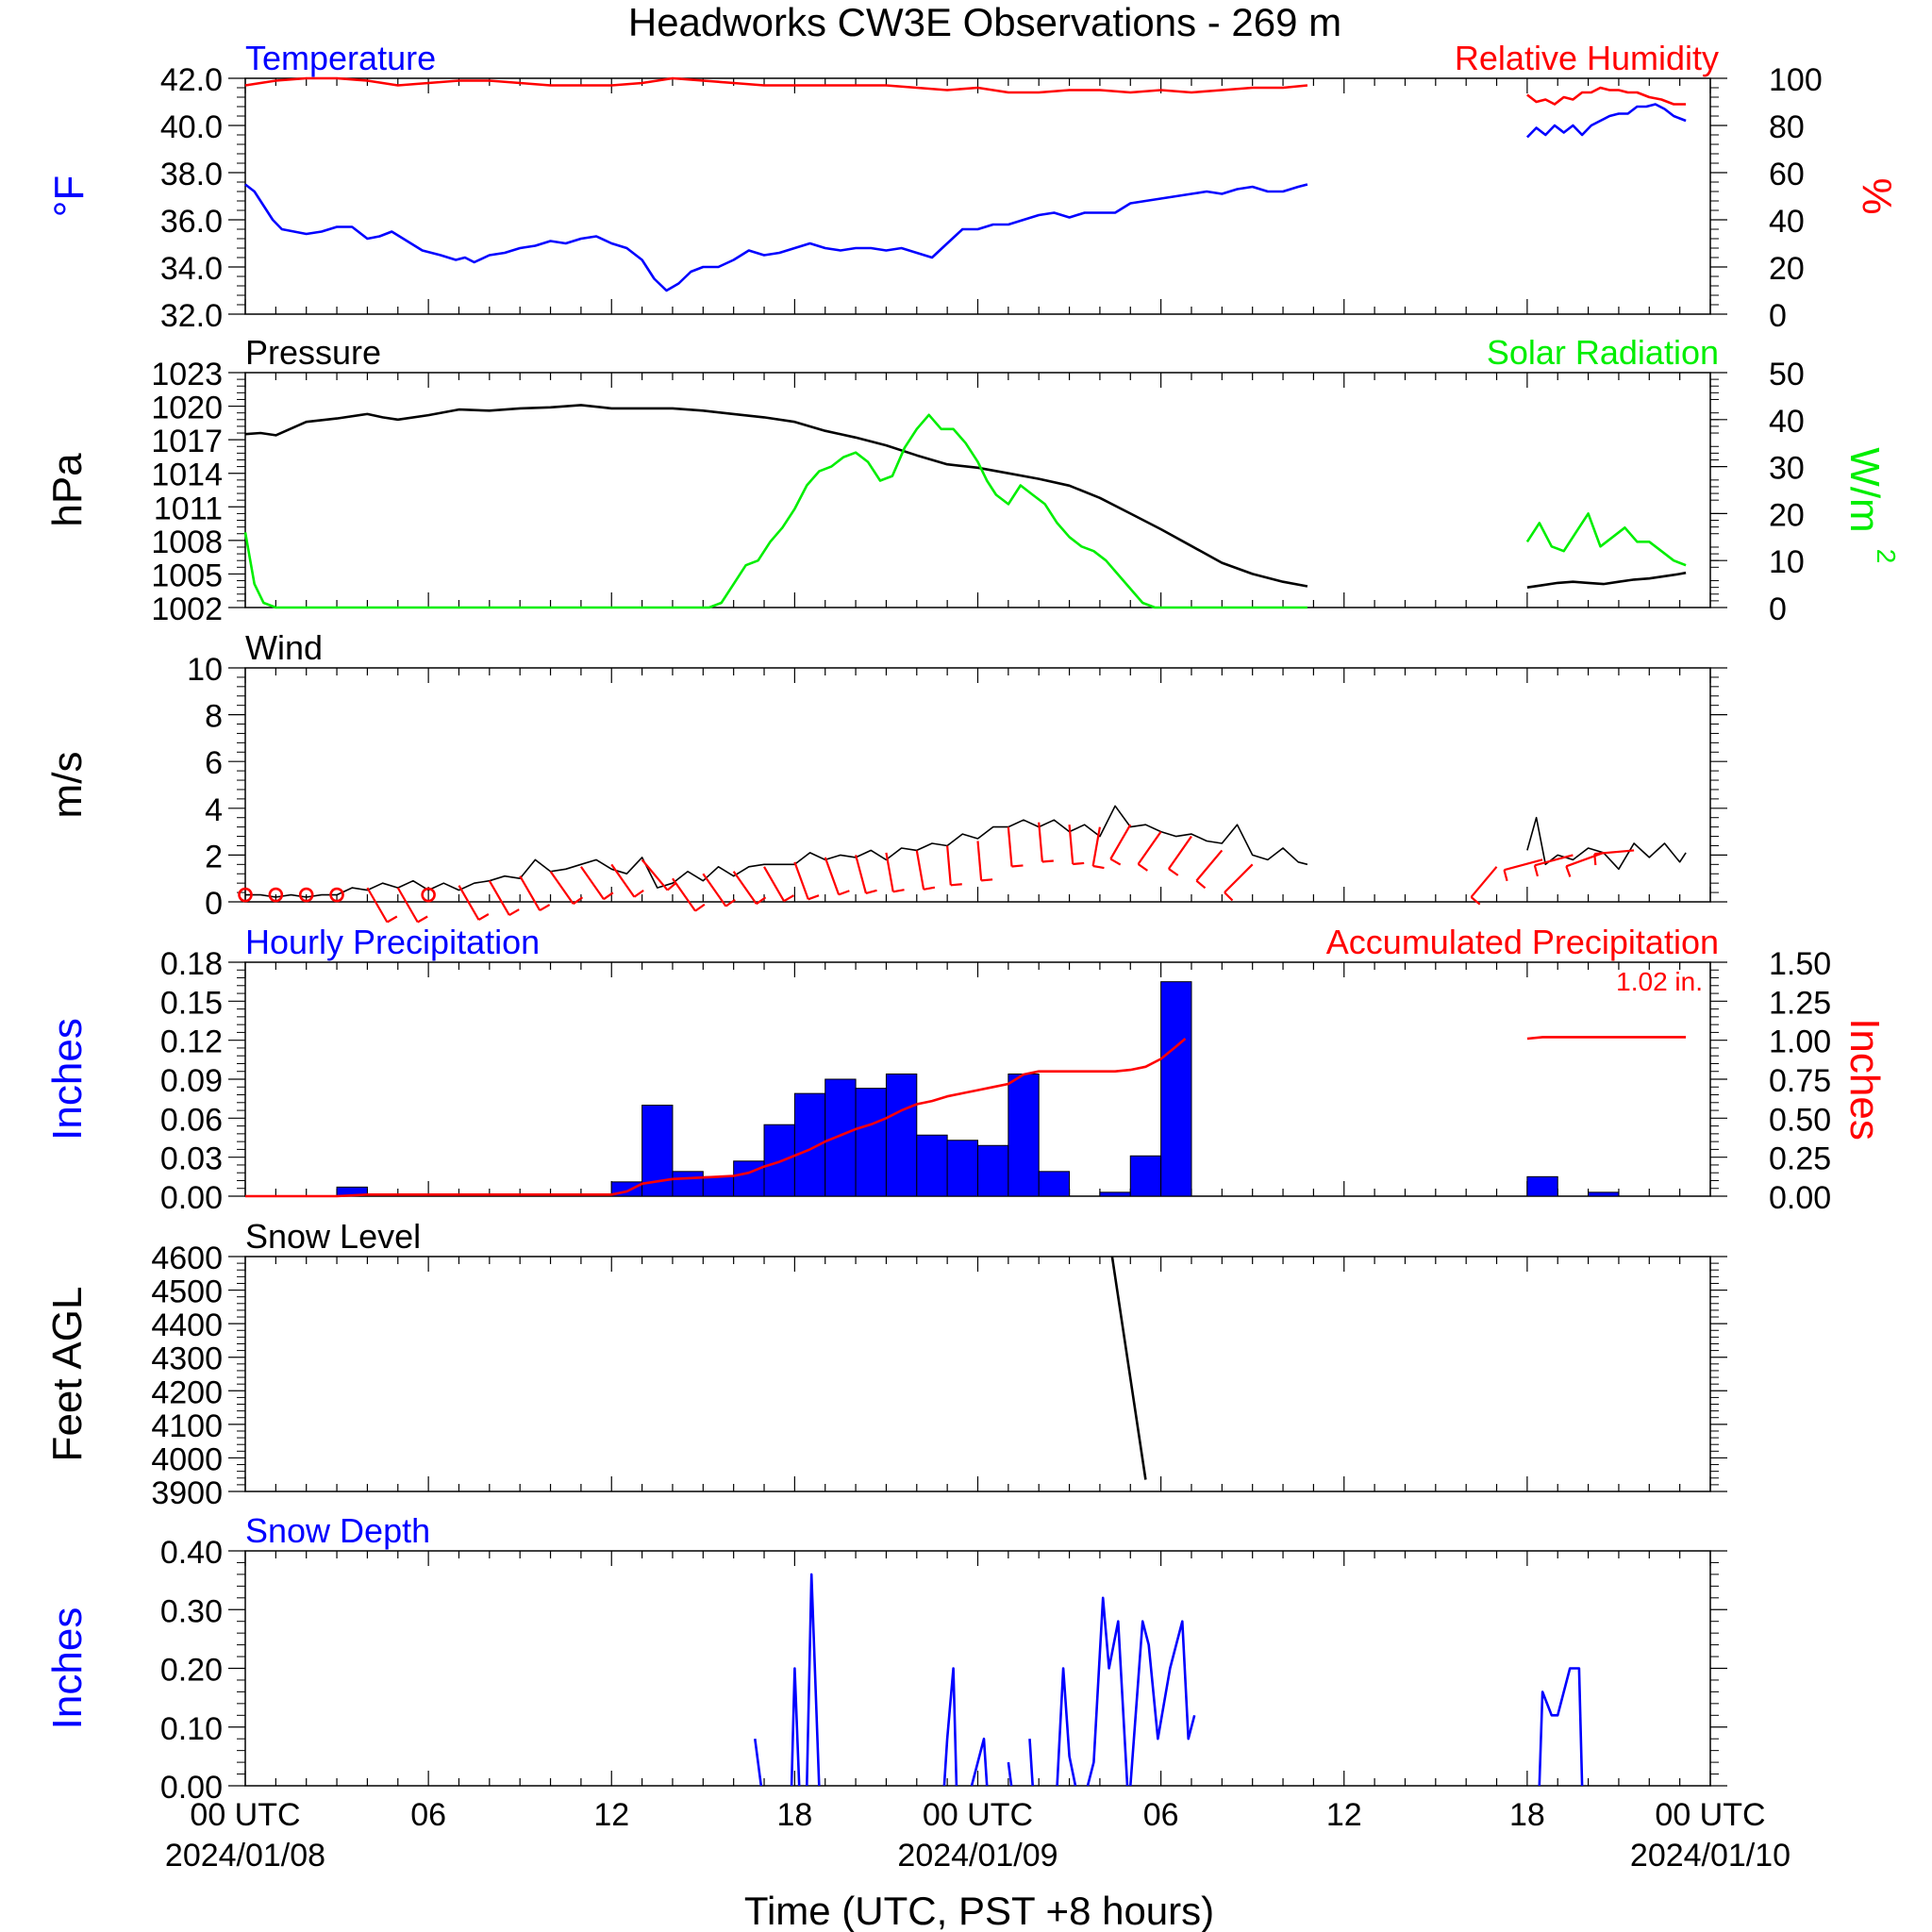 This screenshot has height=1932, width=1932. I want to click on y-tick-label-right: 10, so click(1787, 562).